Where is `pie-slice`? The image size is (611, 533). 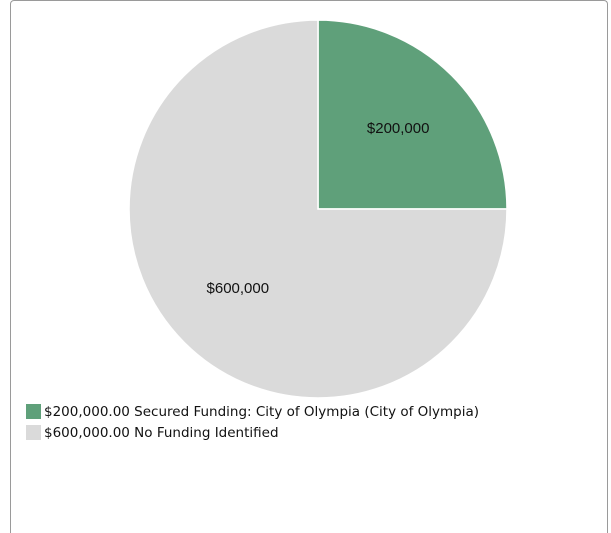 pie-slice is located at coordinates (412, 114).